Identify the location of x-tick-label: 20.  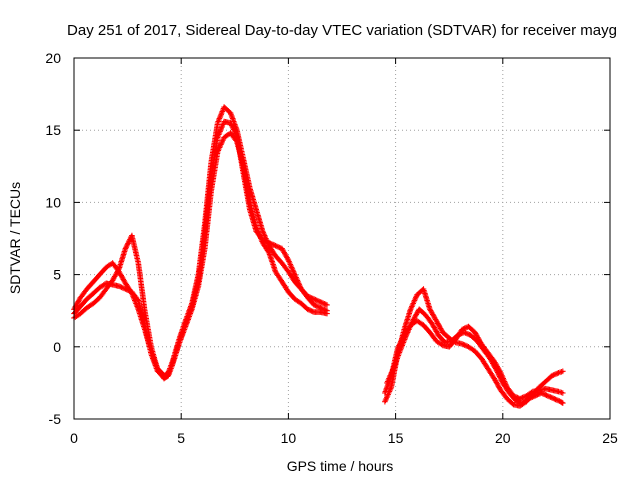
(503, 438).